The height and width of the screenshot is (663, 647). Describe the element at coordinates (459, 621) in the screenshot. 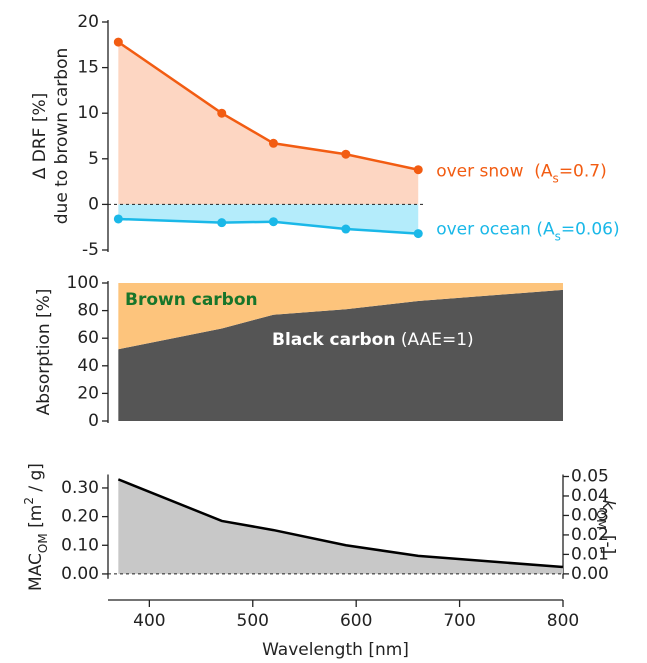

I see `x-tick-label: 700` at that location.